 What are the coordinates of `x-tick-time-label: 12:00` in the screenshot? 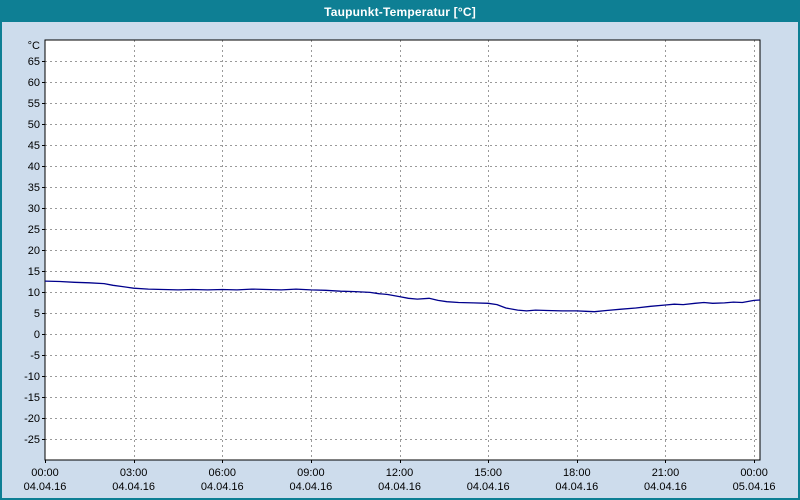 It's located at (400, 473).